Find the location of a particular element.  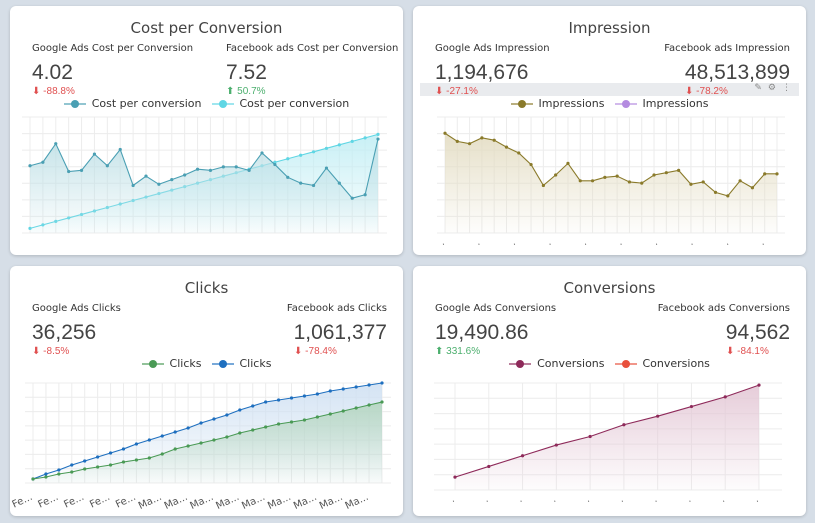

legend-item: Conversions is located at coordinates (557, 363).